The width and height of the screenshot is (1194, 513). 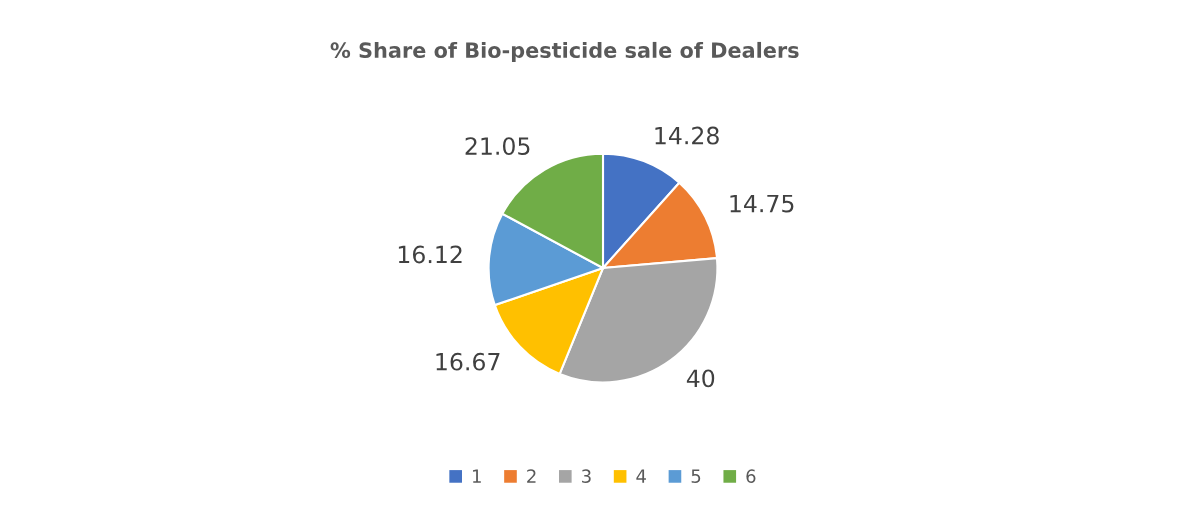 What do you see at coordinates (751, 476) in the screenshot?
I see `legend-label: 6` at bounding box center [751, 476].